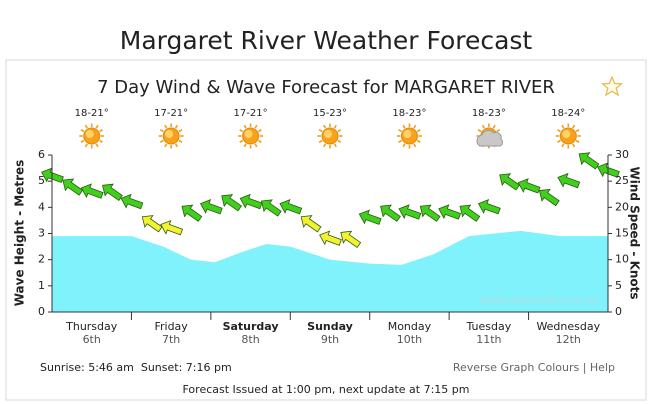 The image size is (653, 404). Describe the element at coordinates (622, 206) in the screenshot. I see `y2-tick-label: 20` at that location.